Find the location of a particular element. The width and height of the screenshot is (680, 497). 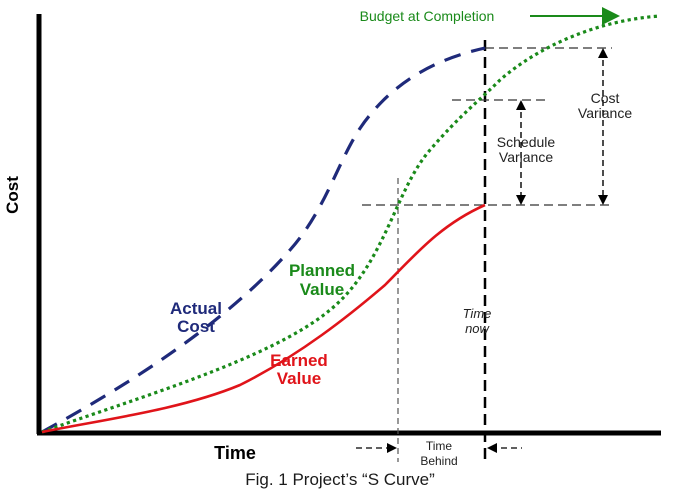

time-behind-label-1: Time is located at coordinates (439, 446).